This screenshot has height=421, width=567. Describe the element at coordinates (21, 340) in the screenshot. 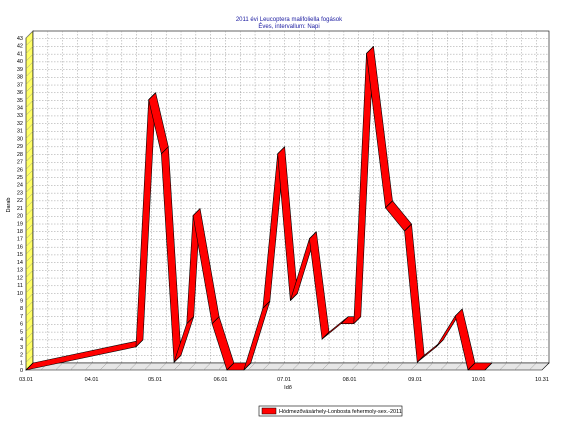

I see `y-tick-label: 4` at that location.